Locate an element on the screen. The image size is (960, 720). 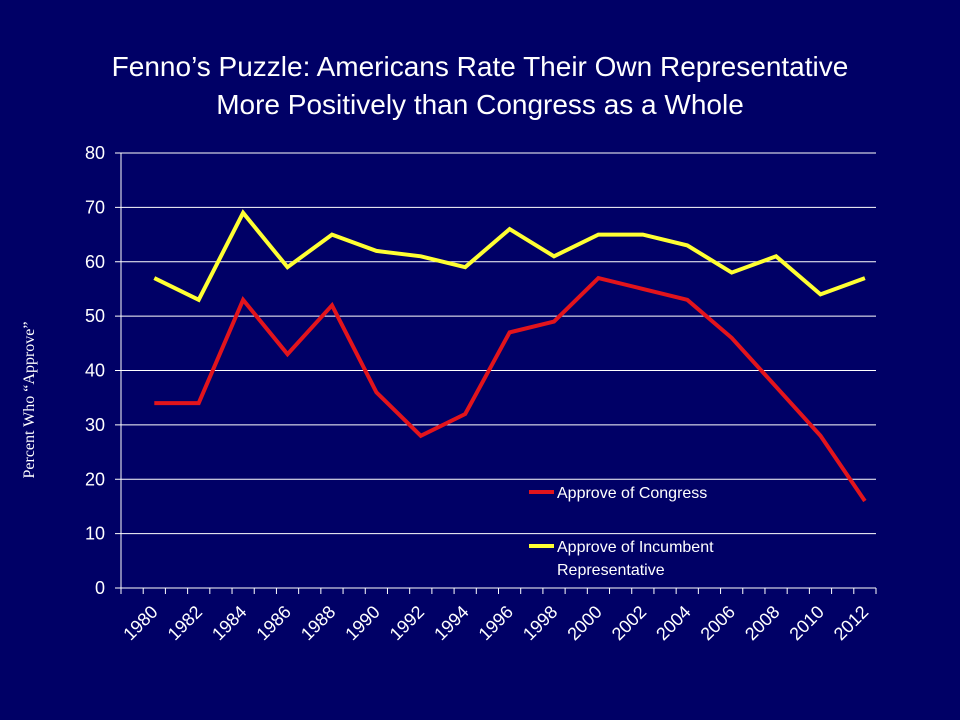
legend-label-congress: Approve of Congress is located at coordinates (632, 493).